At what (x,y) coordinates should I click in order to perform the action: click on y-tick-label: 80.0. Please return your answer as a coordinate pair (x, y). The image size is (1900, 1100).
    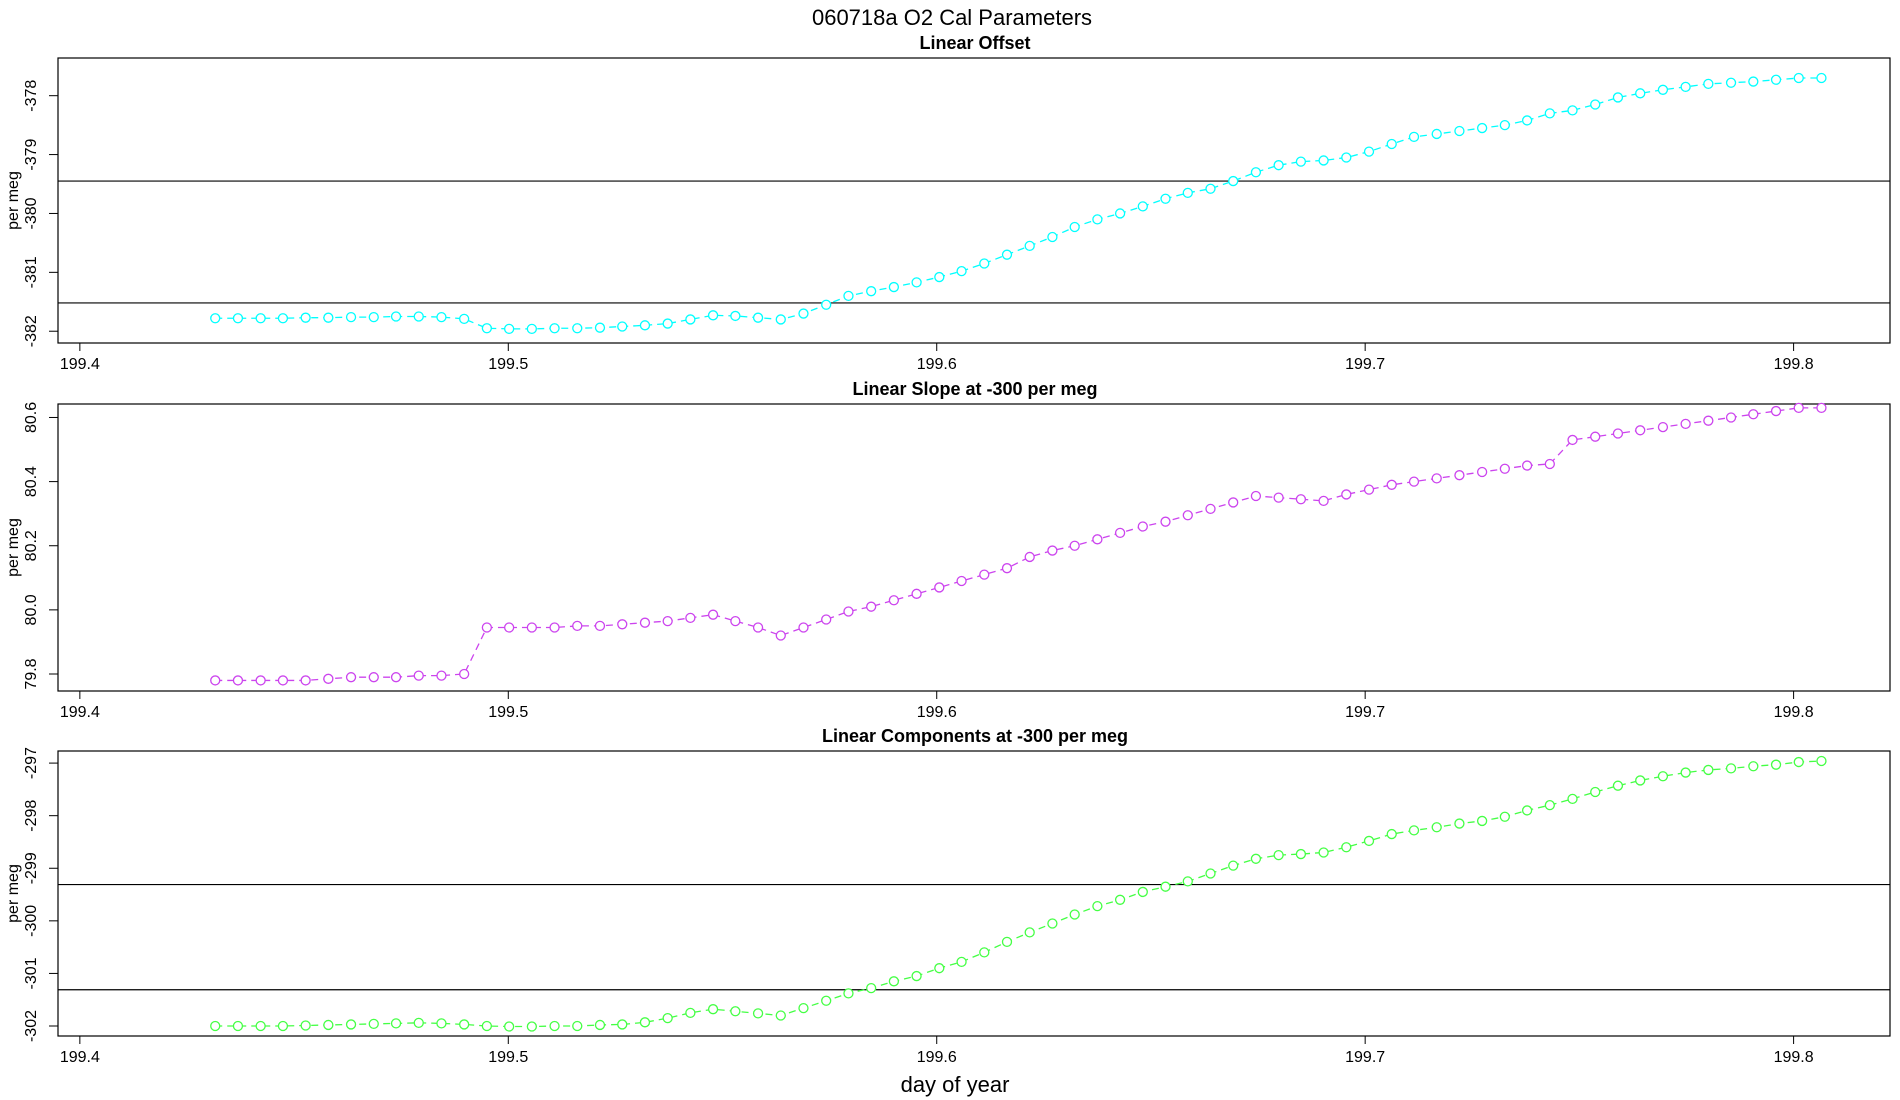
    Looking at the image, I should click on (31, 609).